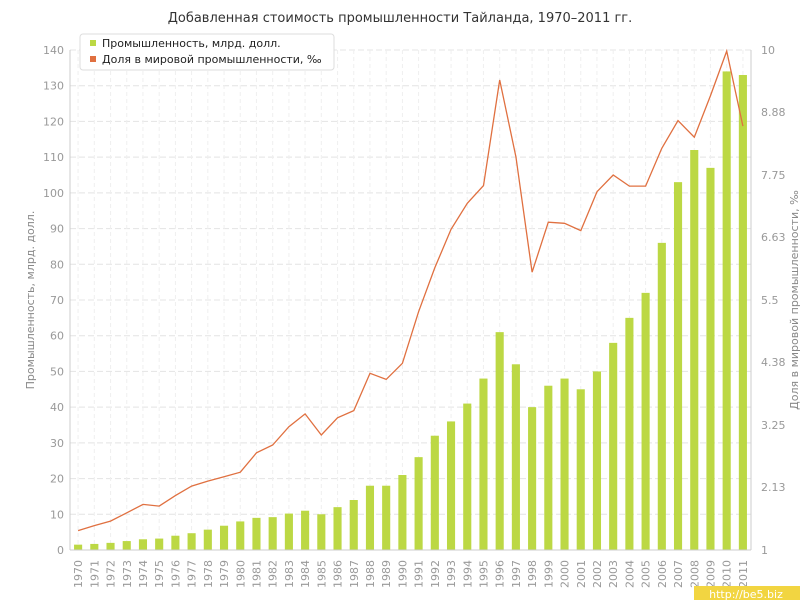 The image size is (800, 600). What do you see at coordinates (581, 574) in the screenshot?
I see `x-tick-label: 2001` at bounding box center [581, 574].